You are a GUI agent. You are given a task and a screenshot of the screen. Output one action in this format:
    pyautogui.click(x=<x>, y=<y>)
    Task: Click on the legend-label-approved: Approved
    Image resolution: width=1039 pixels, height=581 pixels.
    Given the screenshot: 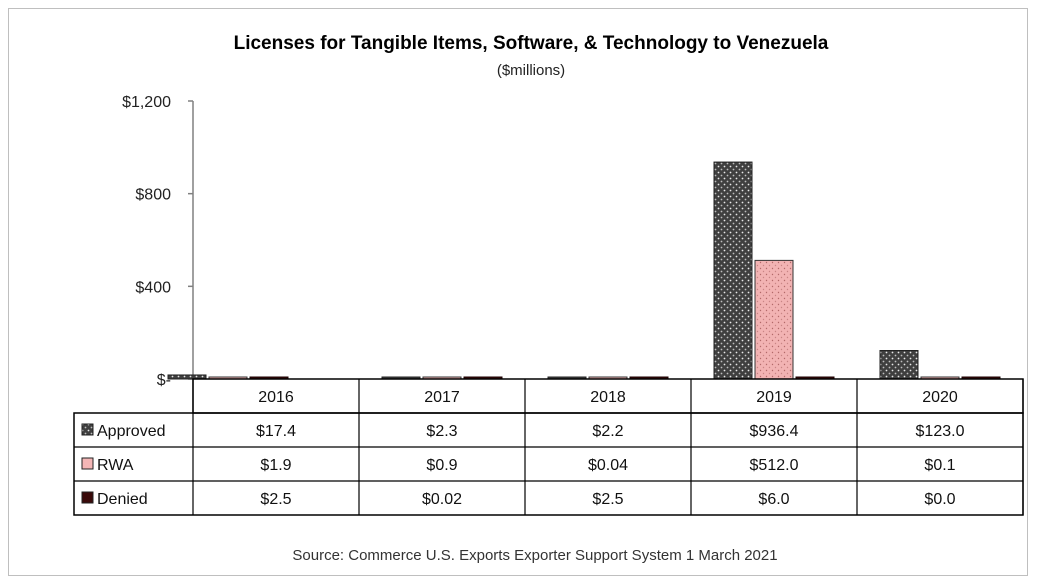 What is the action you would take?
    pyautogui.click(x=131, y=431)
    